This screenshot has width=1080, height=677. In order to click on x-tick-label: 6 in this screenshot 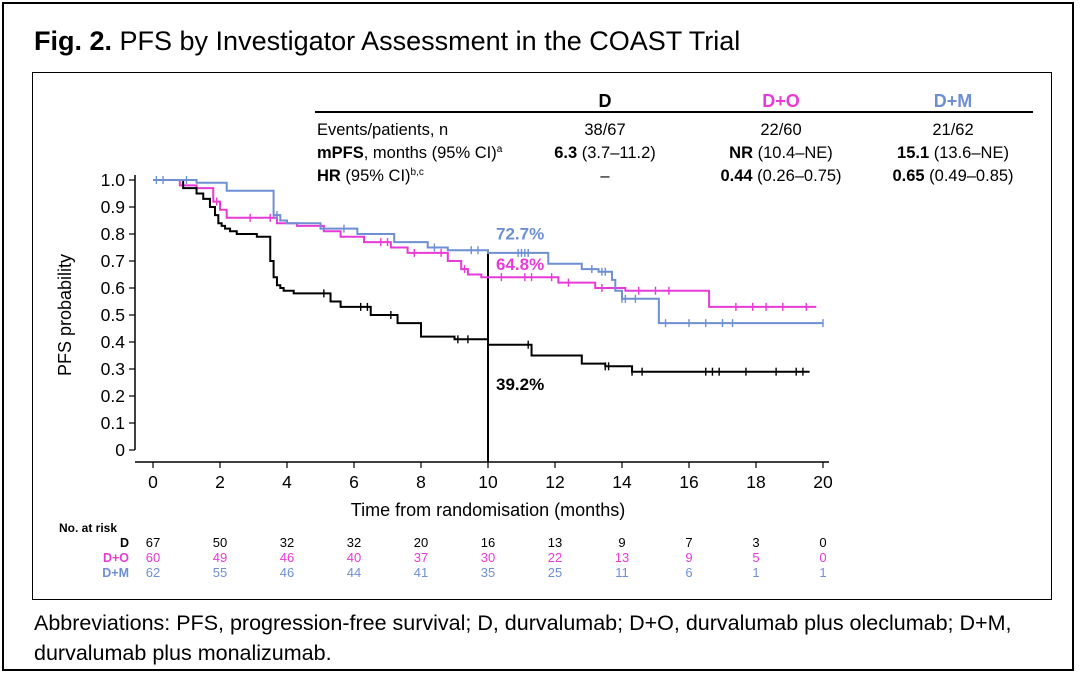, I will do `click(354, 482)`.